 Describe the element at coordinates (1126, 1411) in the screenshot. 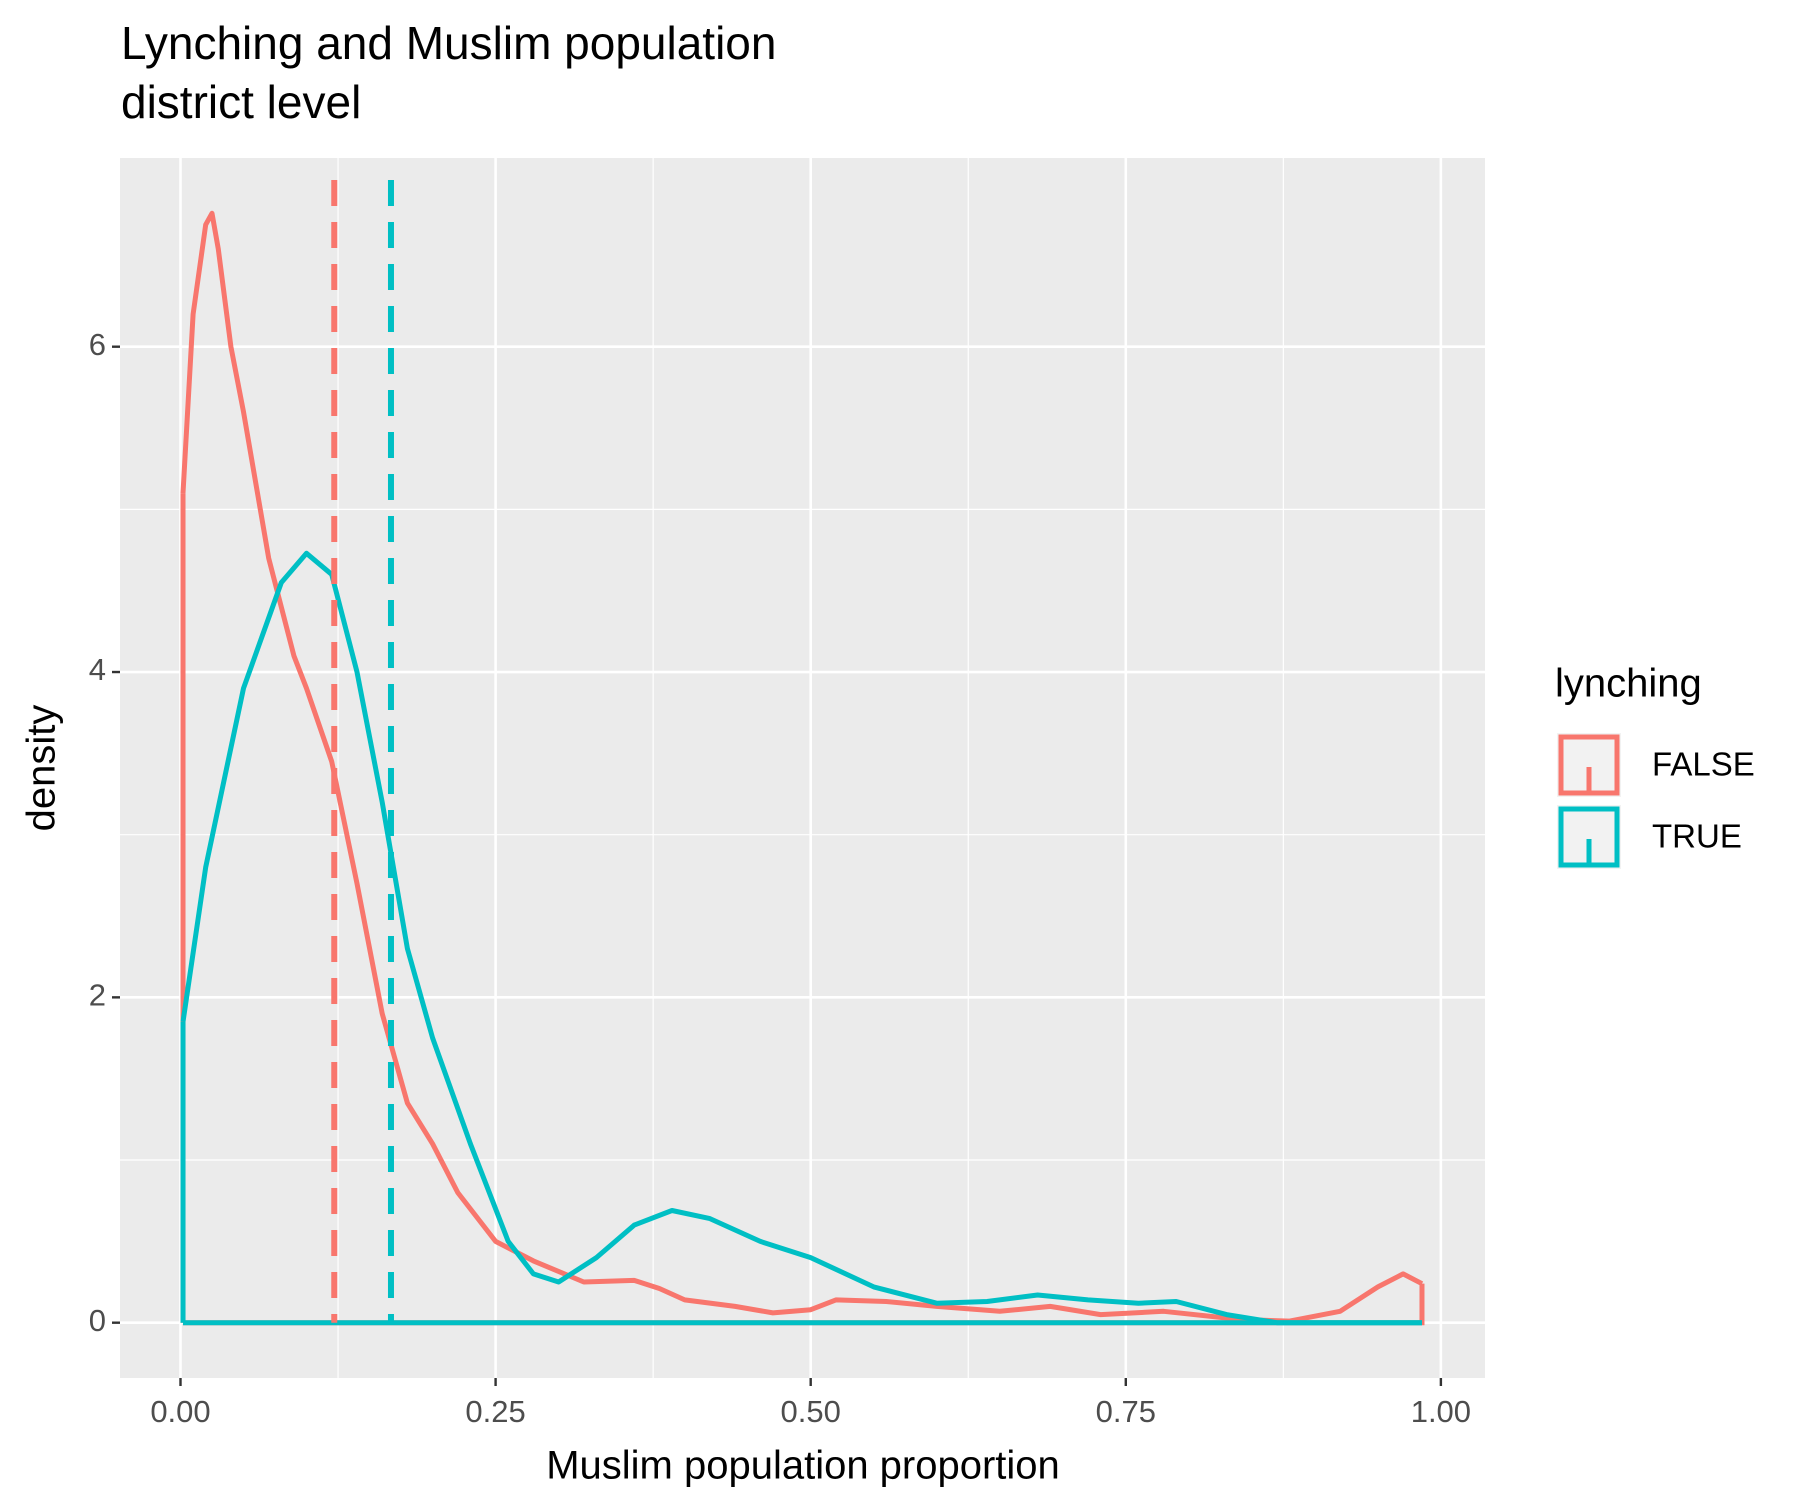

I see `x-tick-label: 0.75` at that location.